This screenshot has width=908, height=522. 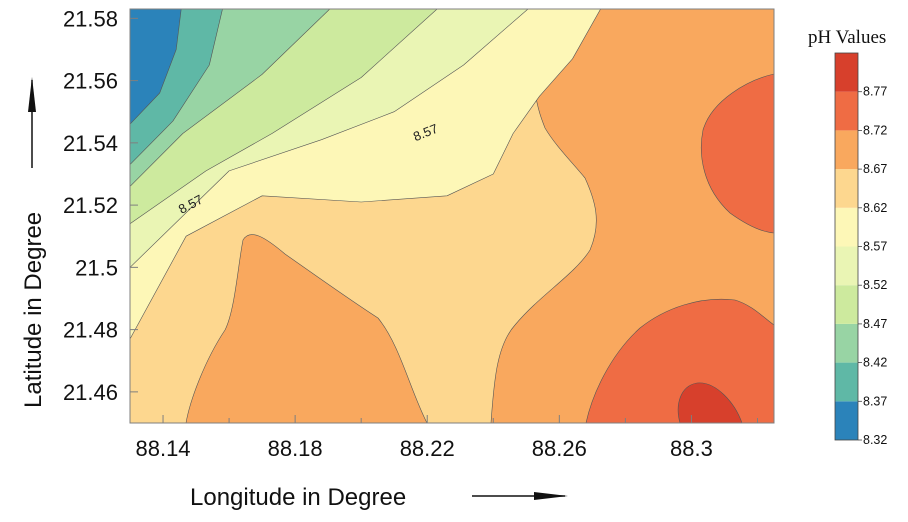 What do you see at coordinates (875, 169) in the screenshot?
I see `legend-tick-label: 8.67` at bounding box center [875, 169].